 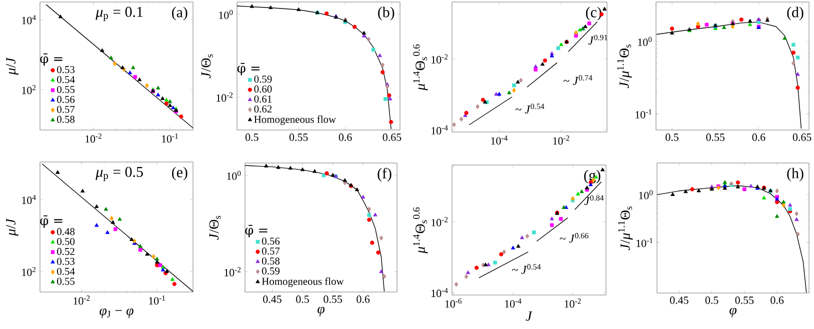 What do you see at coordinates (65, 252) in the screenshot?
I see `legend-label: 0.52` at bounding box center [65, 252].